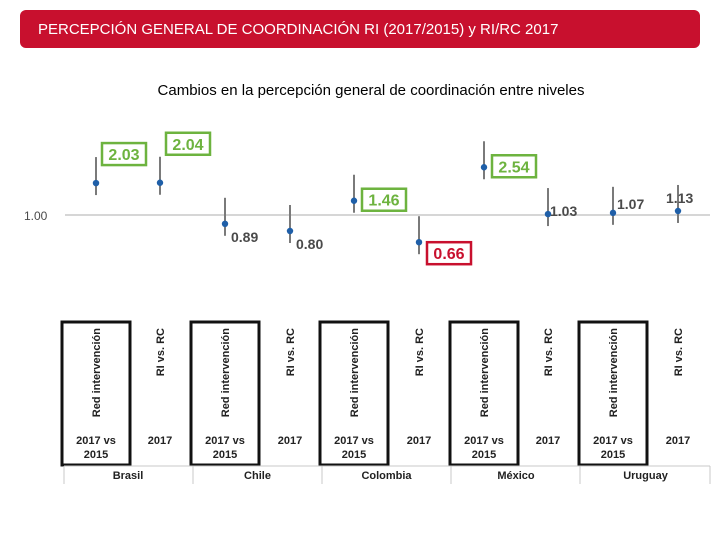 This screenshot has height=540, width=720. I want to click on category-ri-vs-rc-2: RI vs. RC, so click(420, 352).